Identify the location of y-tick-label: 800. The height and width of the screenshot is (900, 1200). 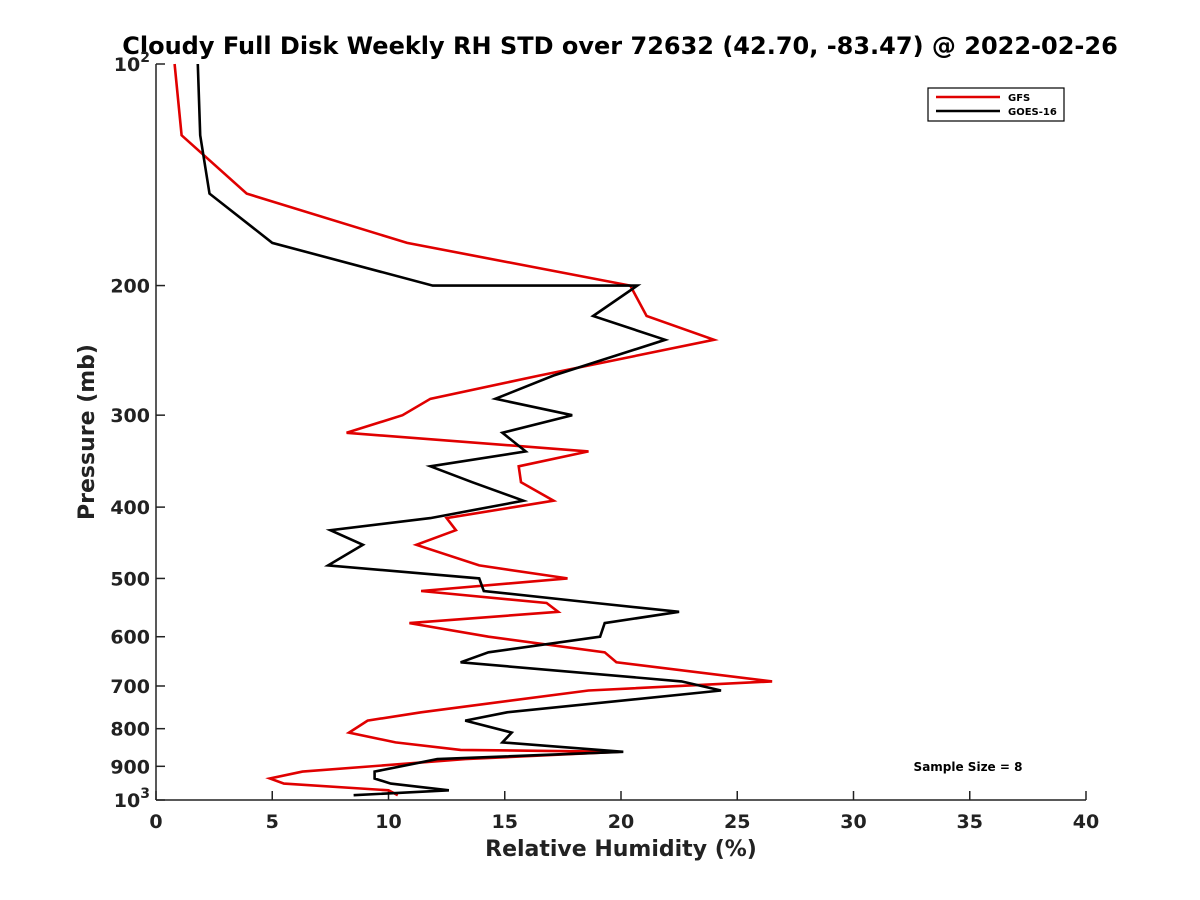
(130, 730).